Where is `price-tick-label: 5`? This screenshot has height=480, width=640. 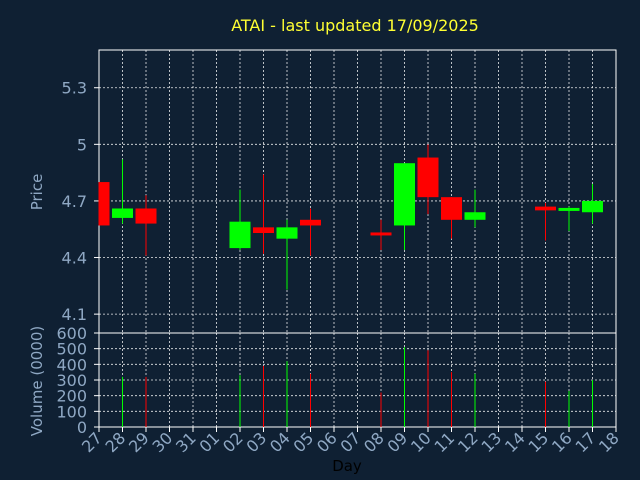
price-tick-label: 5 is located at coordinates (82, 144).